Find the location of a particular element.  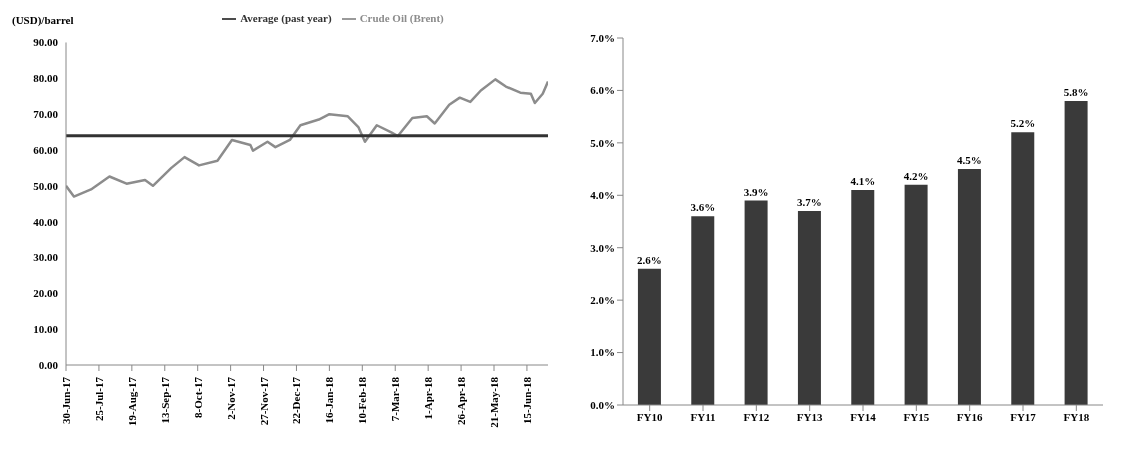

y-tick-label: 20.00 is located at coordinates (46, 293).